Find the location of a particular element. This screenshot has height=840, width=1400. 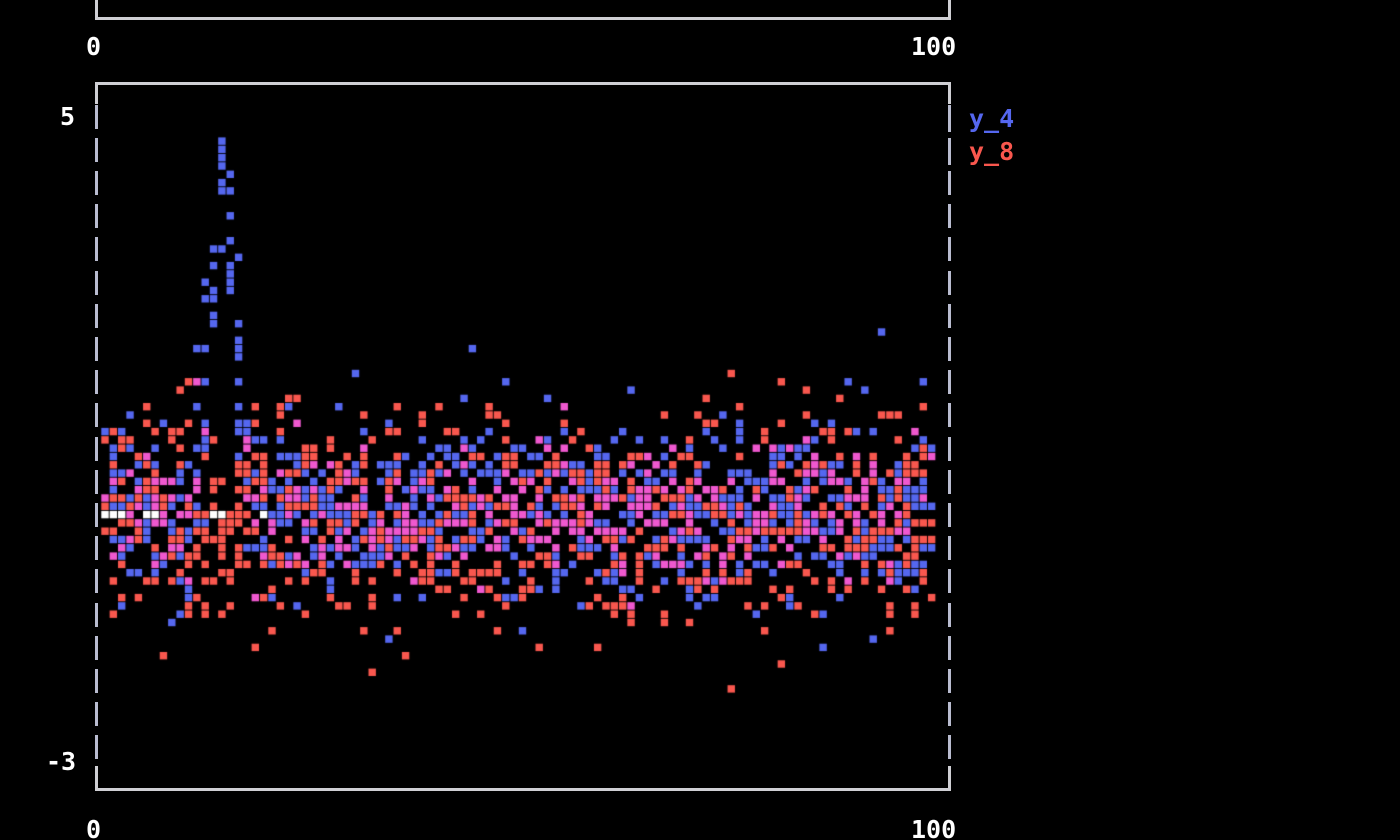

plot-ytick-top: 5 is located at coordinates (68, 116).